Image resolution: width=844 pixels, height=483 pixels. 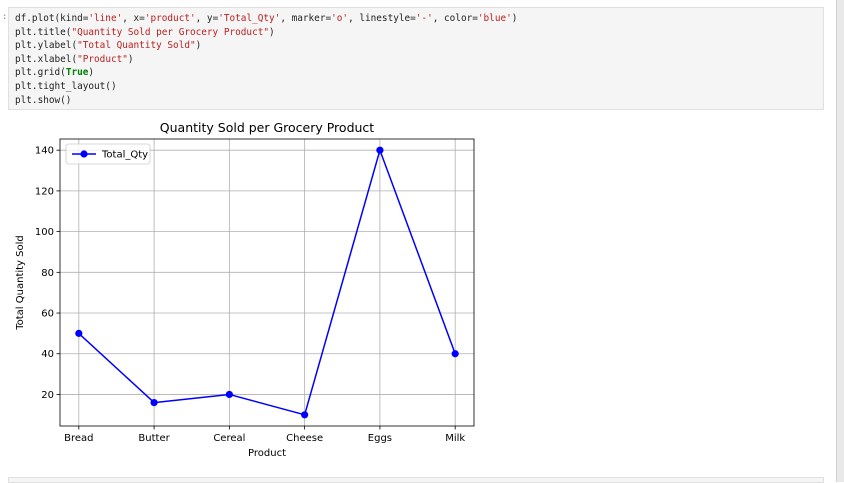 I want to click on code-token: 'blue', so click(x=494, y=18).